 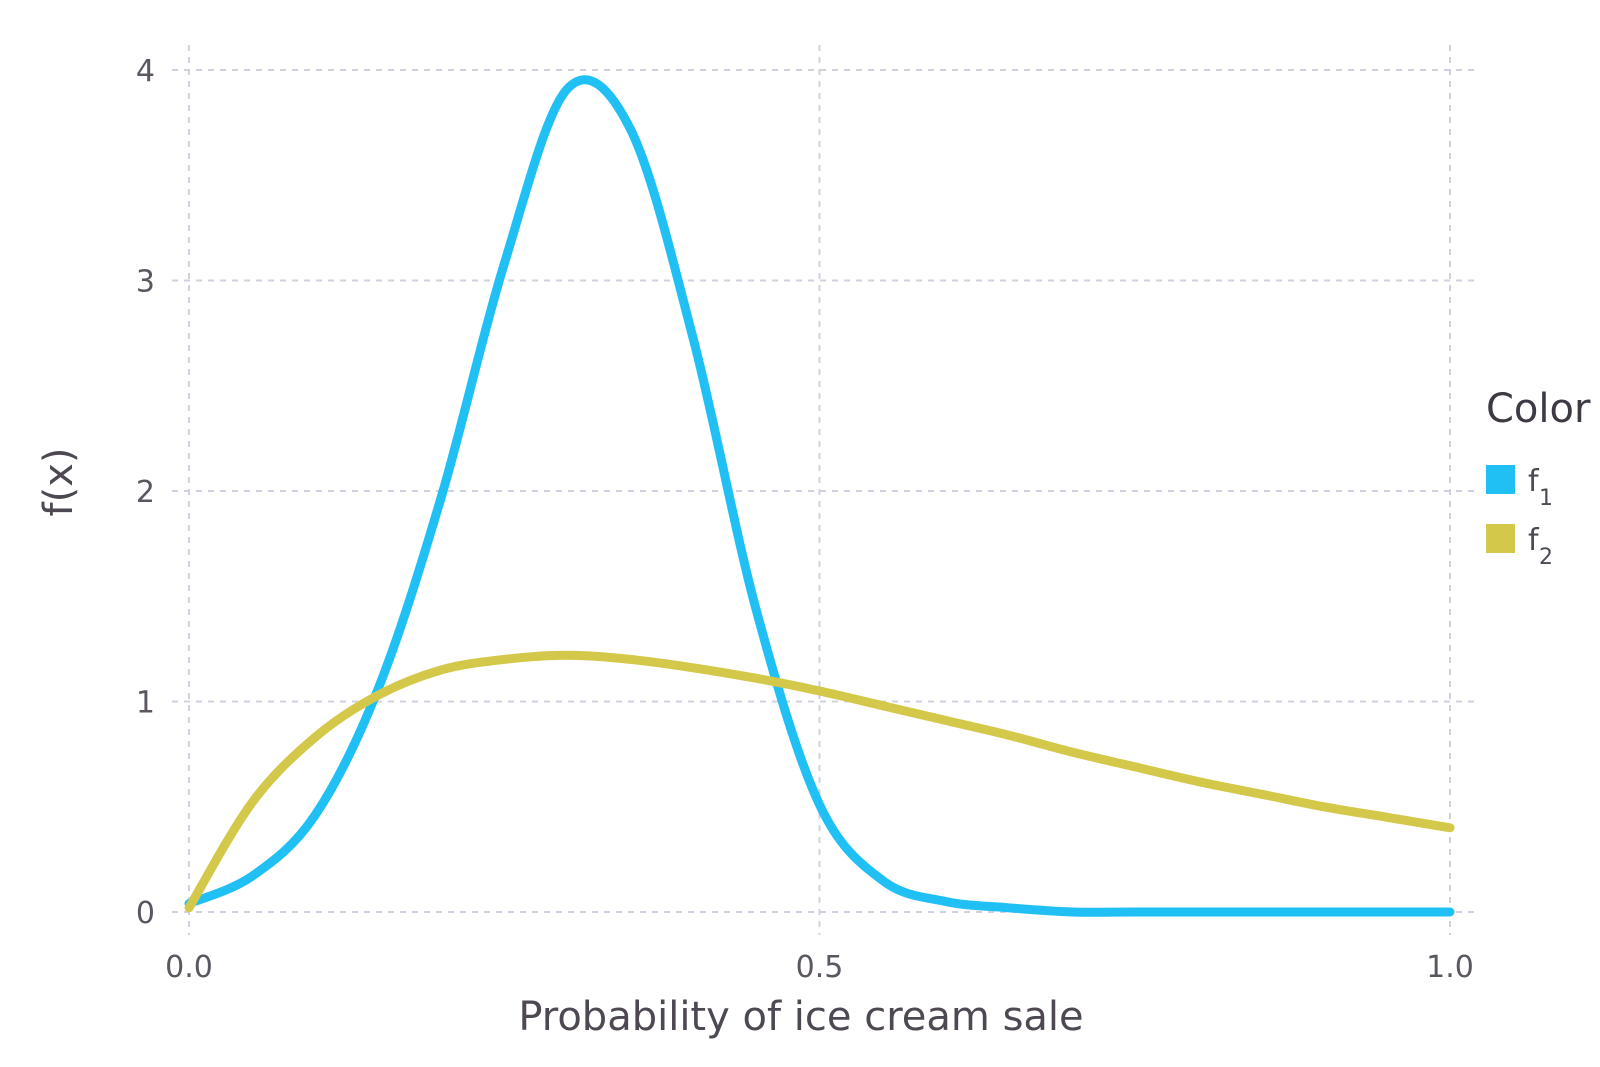 I want to click on x-tick-label: 0.0, so click(x=189, y=967).